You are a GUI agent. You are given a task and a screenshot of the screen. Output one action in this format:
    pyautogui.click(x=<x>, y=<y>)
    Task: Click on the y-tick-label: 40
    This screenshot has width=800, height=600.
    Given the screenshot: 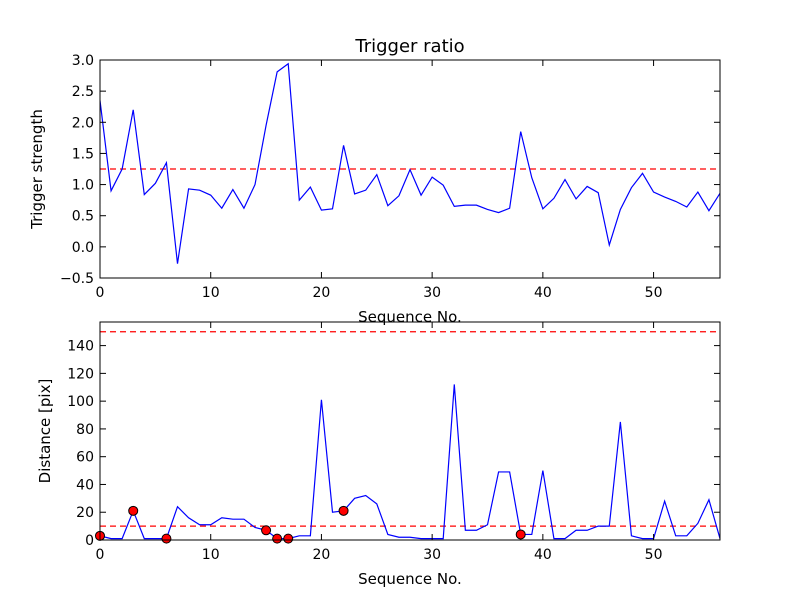 What is the action you would take?
    pyautogui.click(x=85, y=485)
    